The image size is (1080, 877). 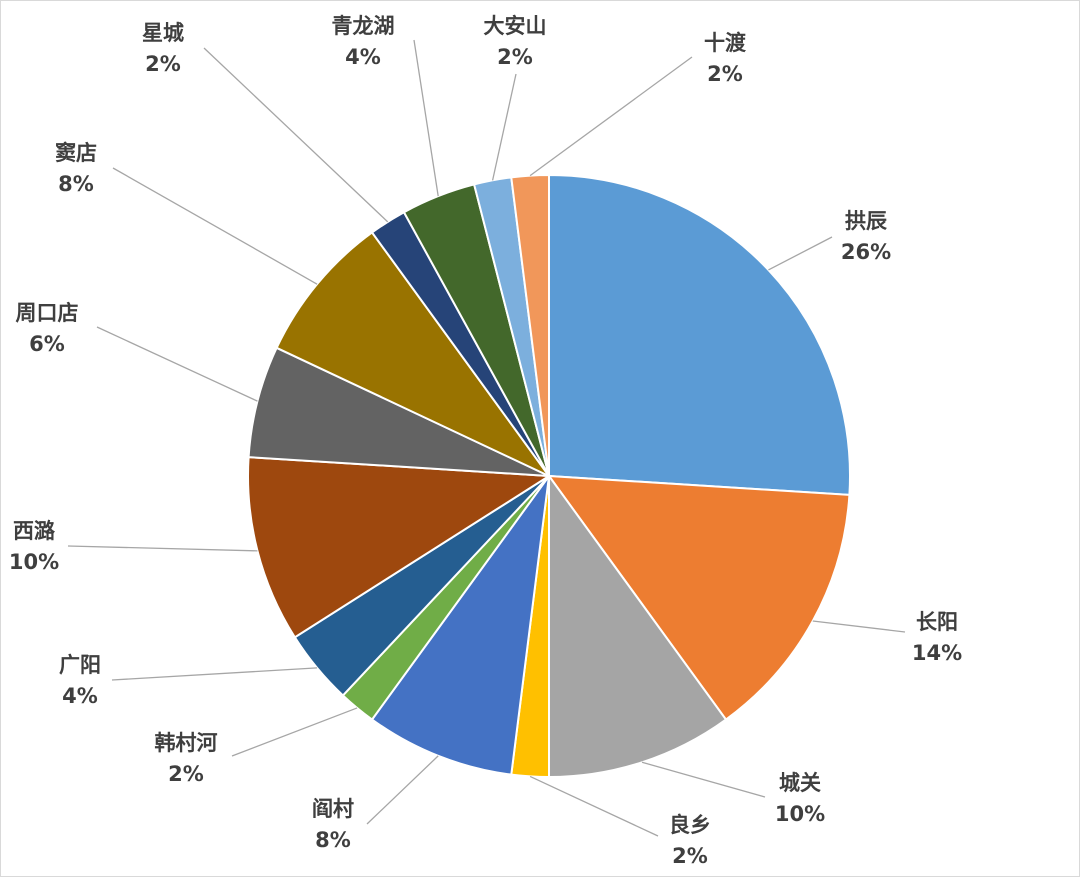 I want to click on data-label-name: 广阳, so click(x=80, y=665).